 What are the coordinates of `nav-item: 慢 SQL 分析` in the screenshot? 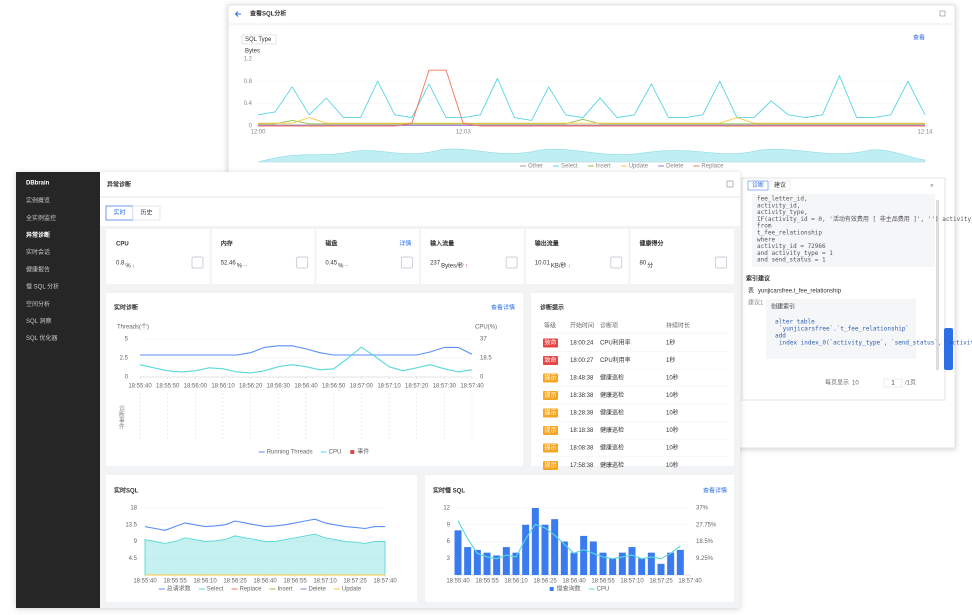 It's located at (42, 287).